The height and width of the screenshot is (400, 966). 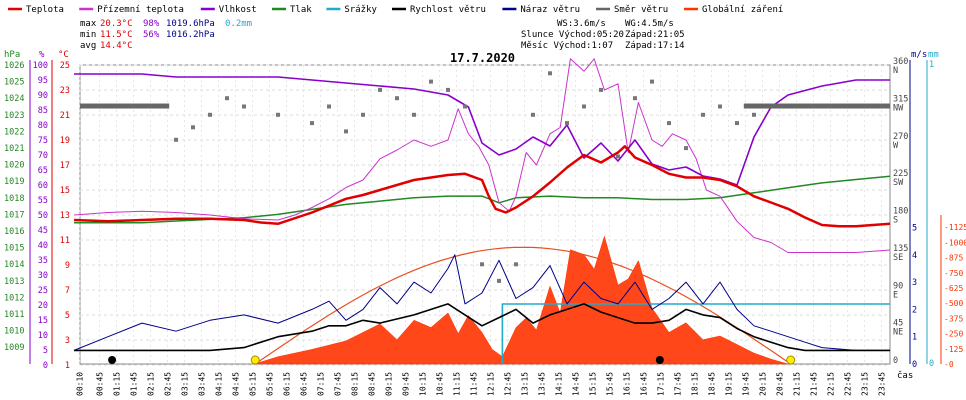 What do you see at coordinates (729, 384) in the screenshot?
I see `time-tick-label: 19:15` at bounding box center [729, 384].